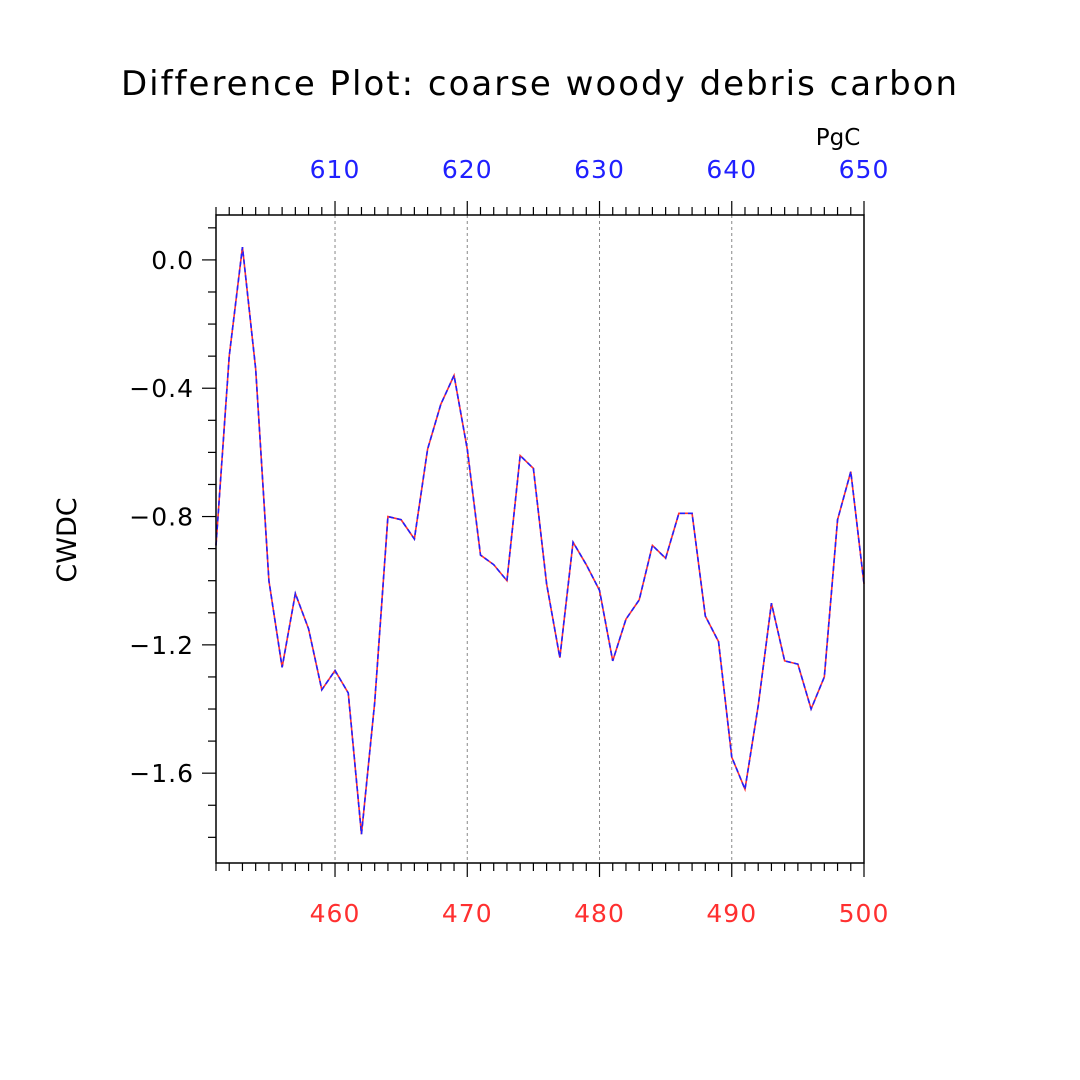 This screenshot has width=1080, height=1080. I want to click on x-tick-label-bottom-0: 460, so click(335, 913).